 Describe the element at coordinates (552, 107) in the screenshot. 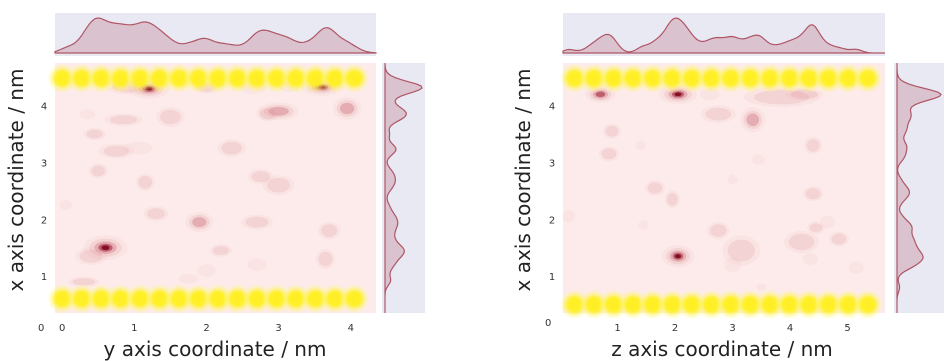

I see `y-tick-label: 4` at that location.